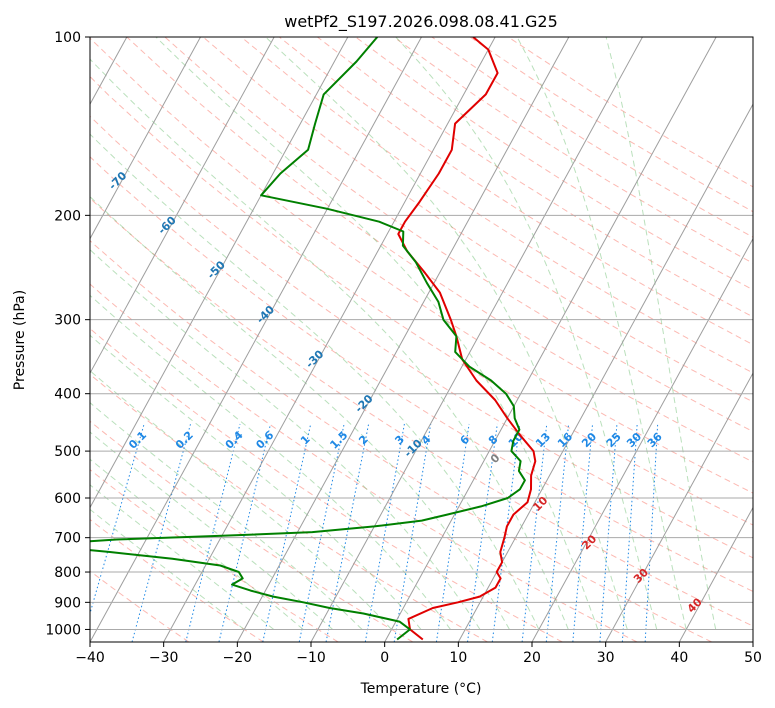 The image size is (775, 708). Describe the element at coordinates (695, 605) in the screenshot. I see `wet-bulb-label: 40` at that location.